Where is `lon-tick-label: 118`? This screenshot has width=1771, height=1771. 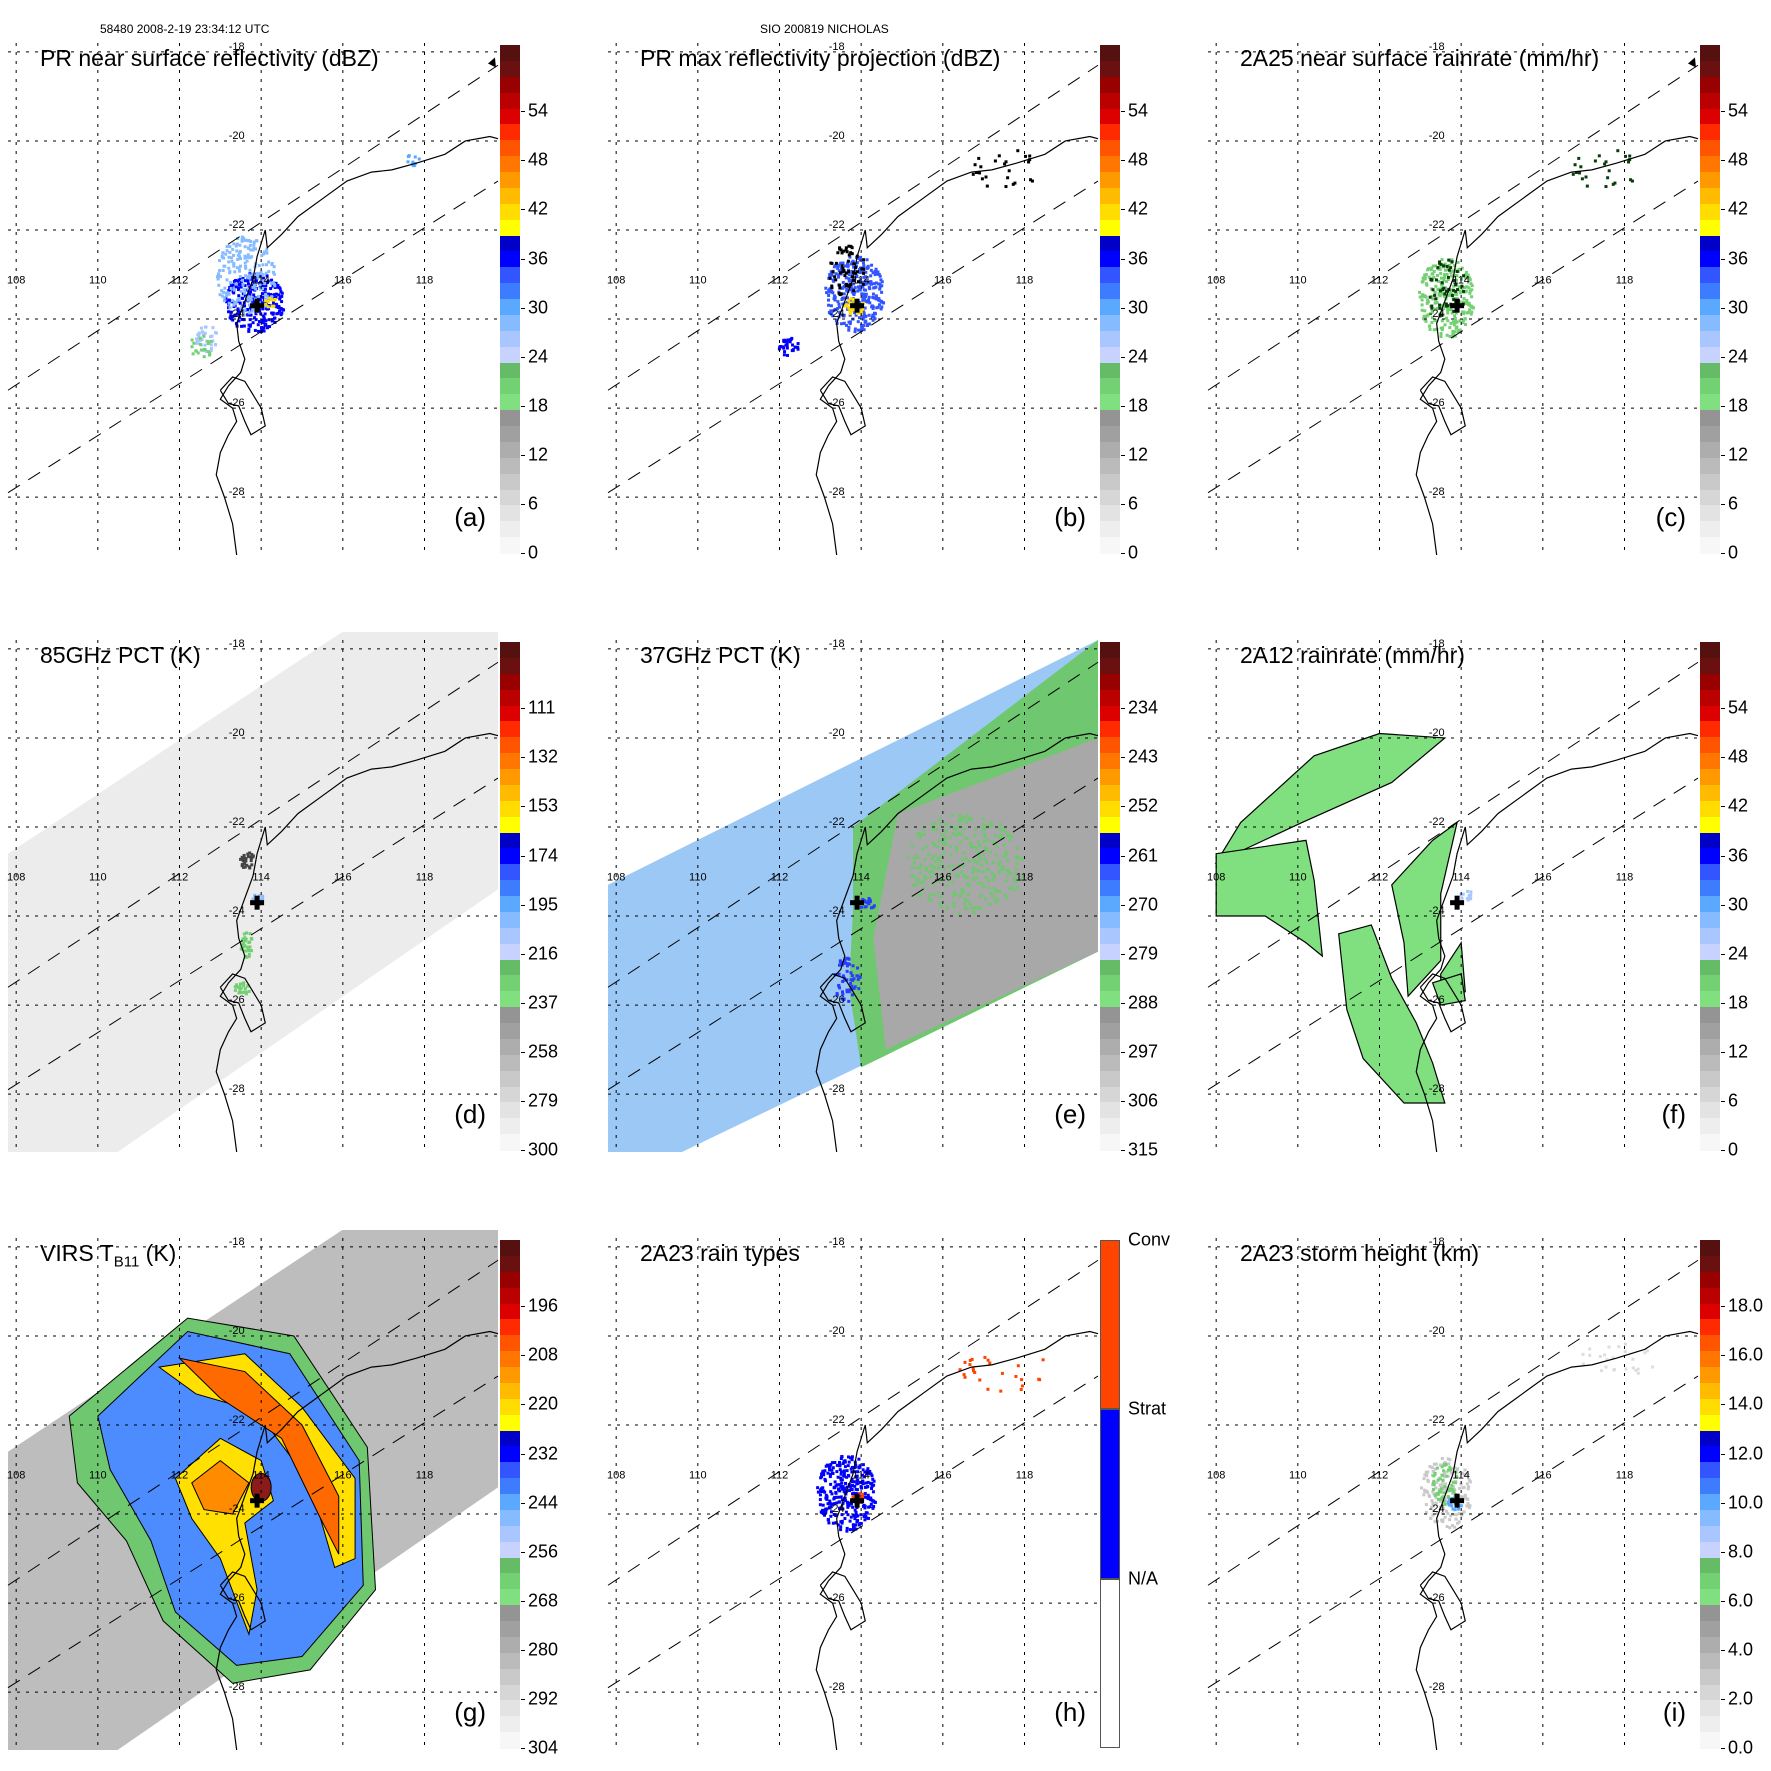
lon-tick-label: 118 is located at coordinates (425, 280).